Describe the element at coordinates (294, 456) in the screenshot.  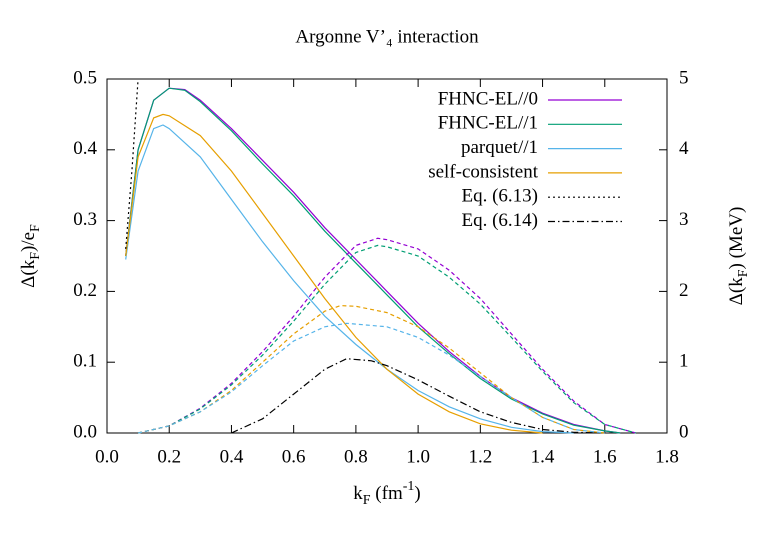
I see `x-tick-label: 0.6` at that location.